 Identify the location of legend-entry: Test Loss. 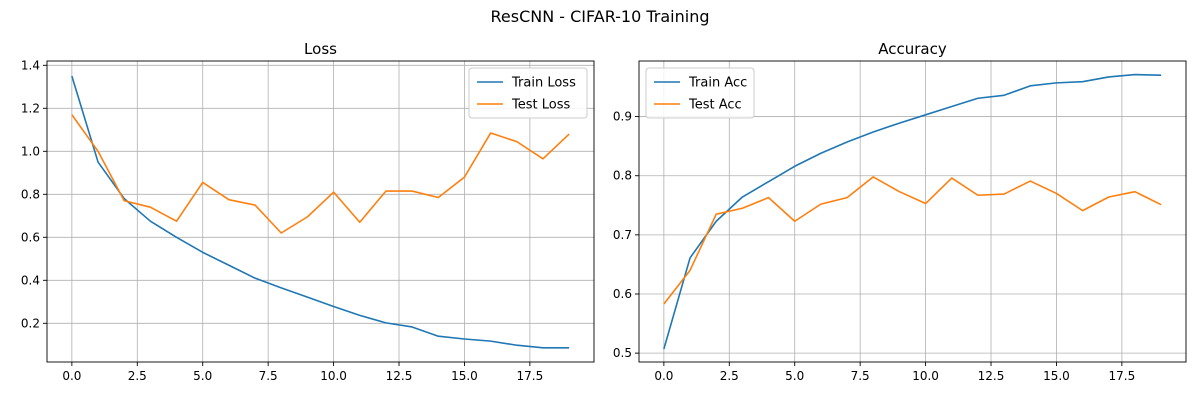
(540, 105).